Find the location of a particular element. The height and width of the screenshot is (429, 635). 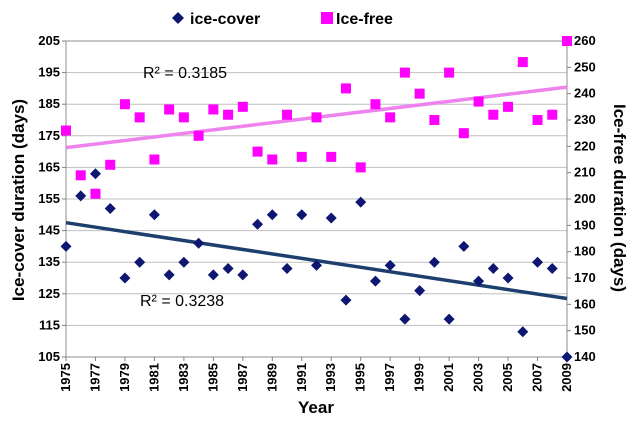

x-tick-label: 1993 is located at coordinates (330, 377).